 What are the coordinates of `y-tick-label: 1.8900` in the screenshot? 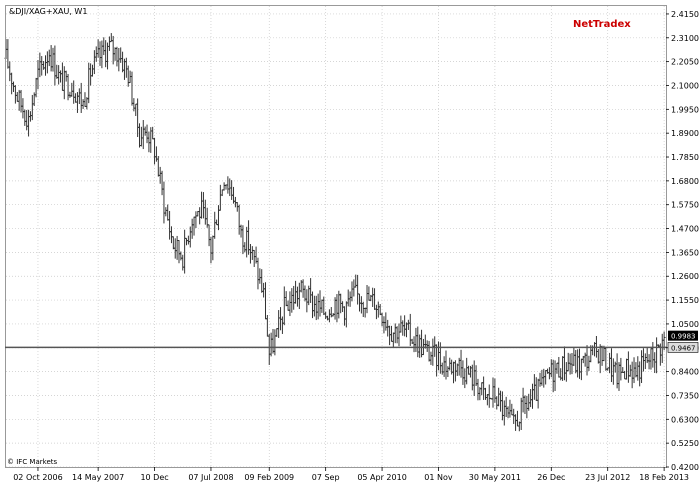 It's located at (685, 133).